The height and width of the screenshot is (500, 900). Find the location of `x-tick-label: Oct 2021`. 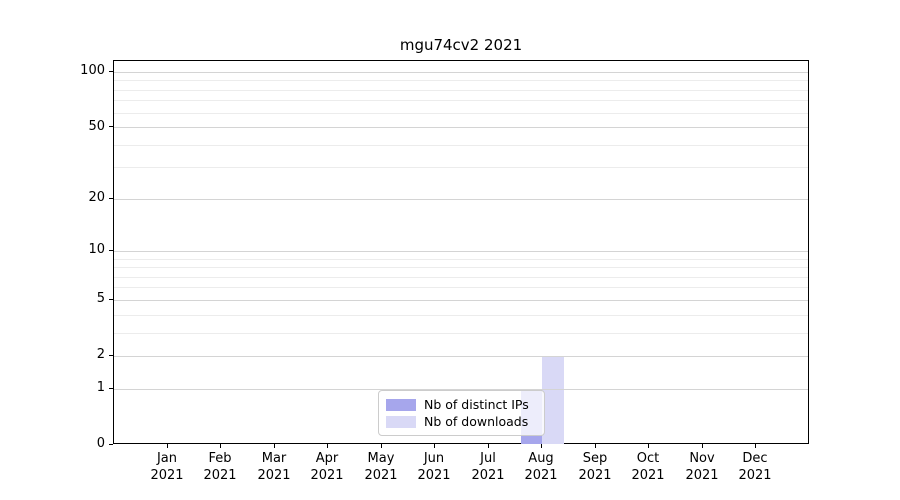

x-tick-label: Oct 2021 is located at coordinates (648, 467).